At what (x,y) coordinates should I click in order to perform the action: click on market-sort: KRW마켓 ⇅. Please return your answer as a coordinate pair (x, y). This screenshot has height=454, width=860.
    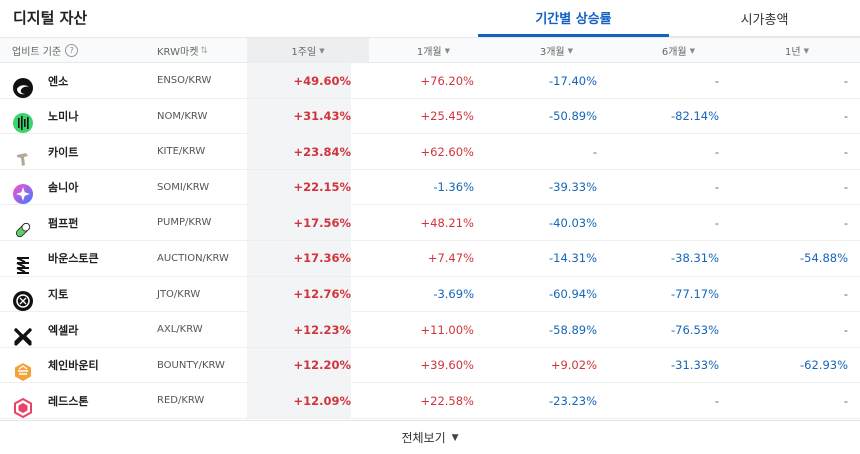
    Looking at the image, I should click on (182, 50).